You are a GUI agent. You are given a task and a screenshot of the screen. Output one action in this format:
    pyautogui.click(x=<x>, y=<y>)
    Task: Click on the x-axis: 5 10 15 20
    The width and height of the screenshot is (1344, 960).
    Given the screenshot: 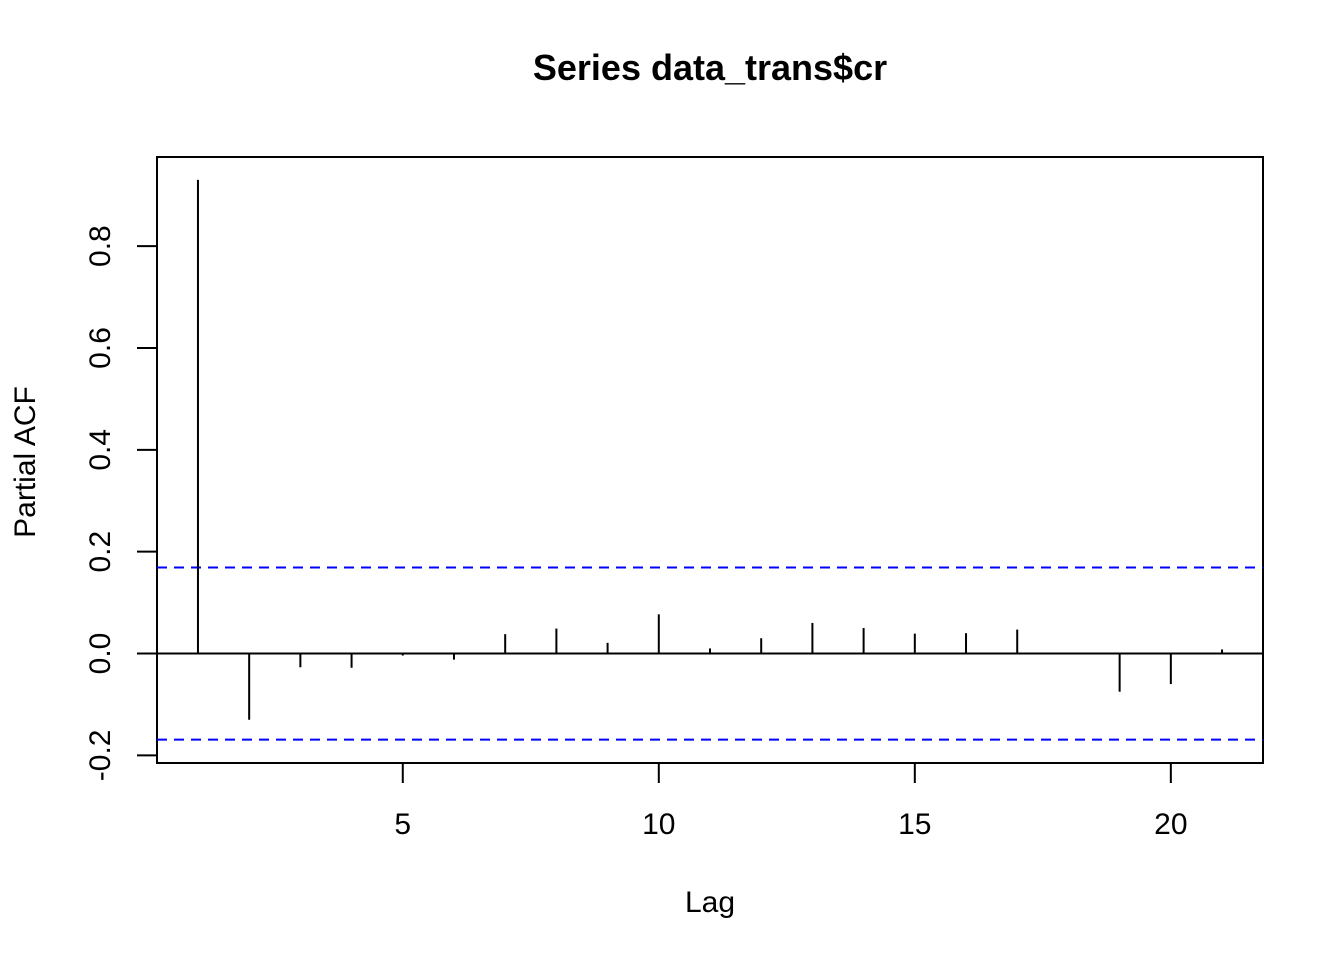 What is the action you would take?
    pyautogui.click(x=791, y=802)
    